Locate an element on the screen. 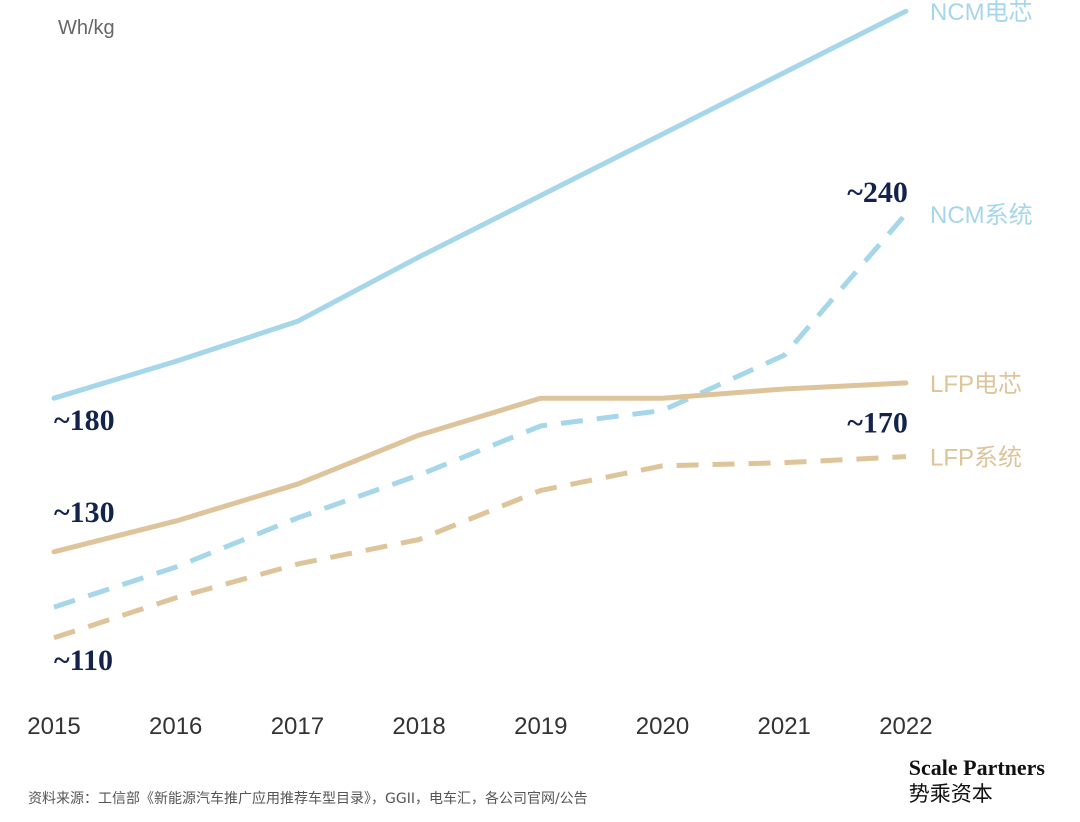 The height and width of the screenshot is (822, 1080). value-annotation: ~180 is located at coordinates (84, 420).